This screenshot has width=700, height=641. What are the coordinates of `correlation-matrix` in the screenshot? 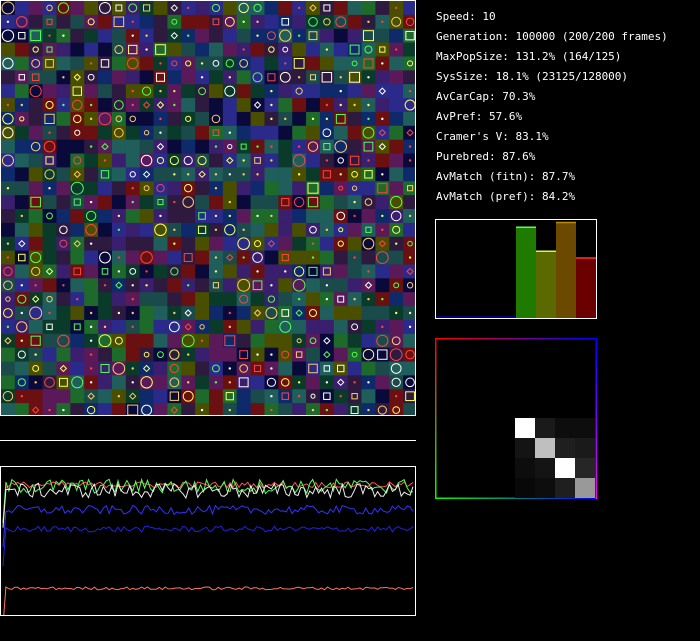 It's located at (516, 418).